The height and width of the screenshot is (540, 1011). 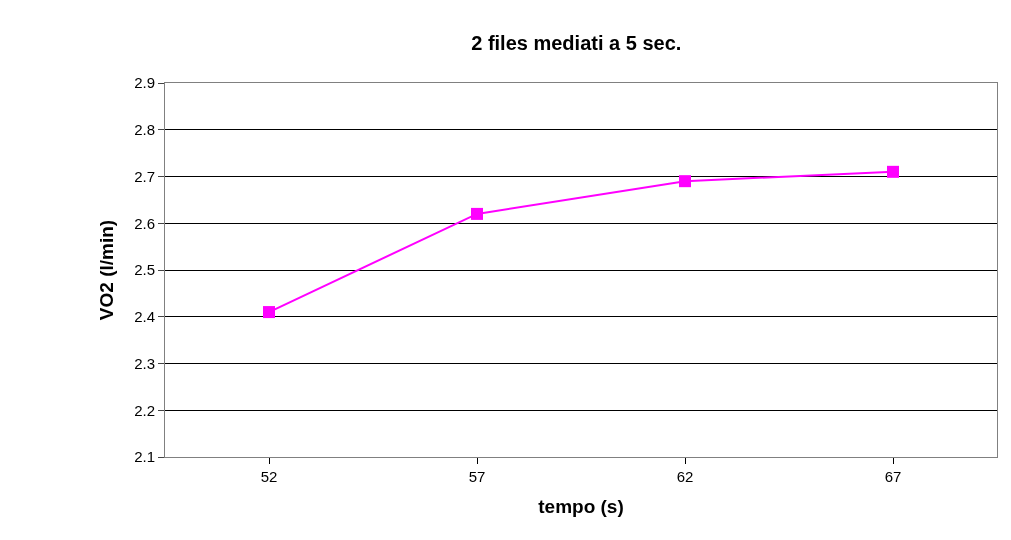 What do you see at coordinates (144, 83) in the screenshot?
I see `y-tick-label: 2.9` at bounding box center [144, 83].